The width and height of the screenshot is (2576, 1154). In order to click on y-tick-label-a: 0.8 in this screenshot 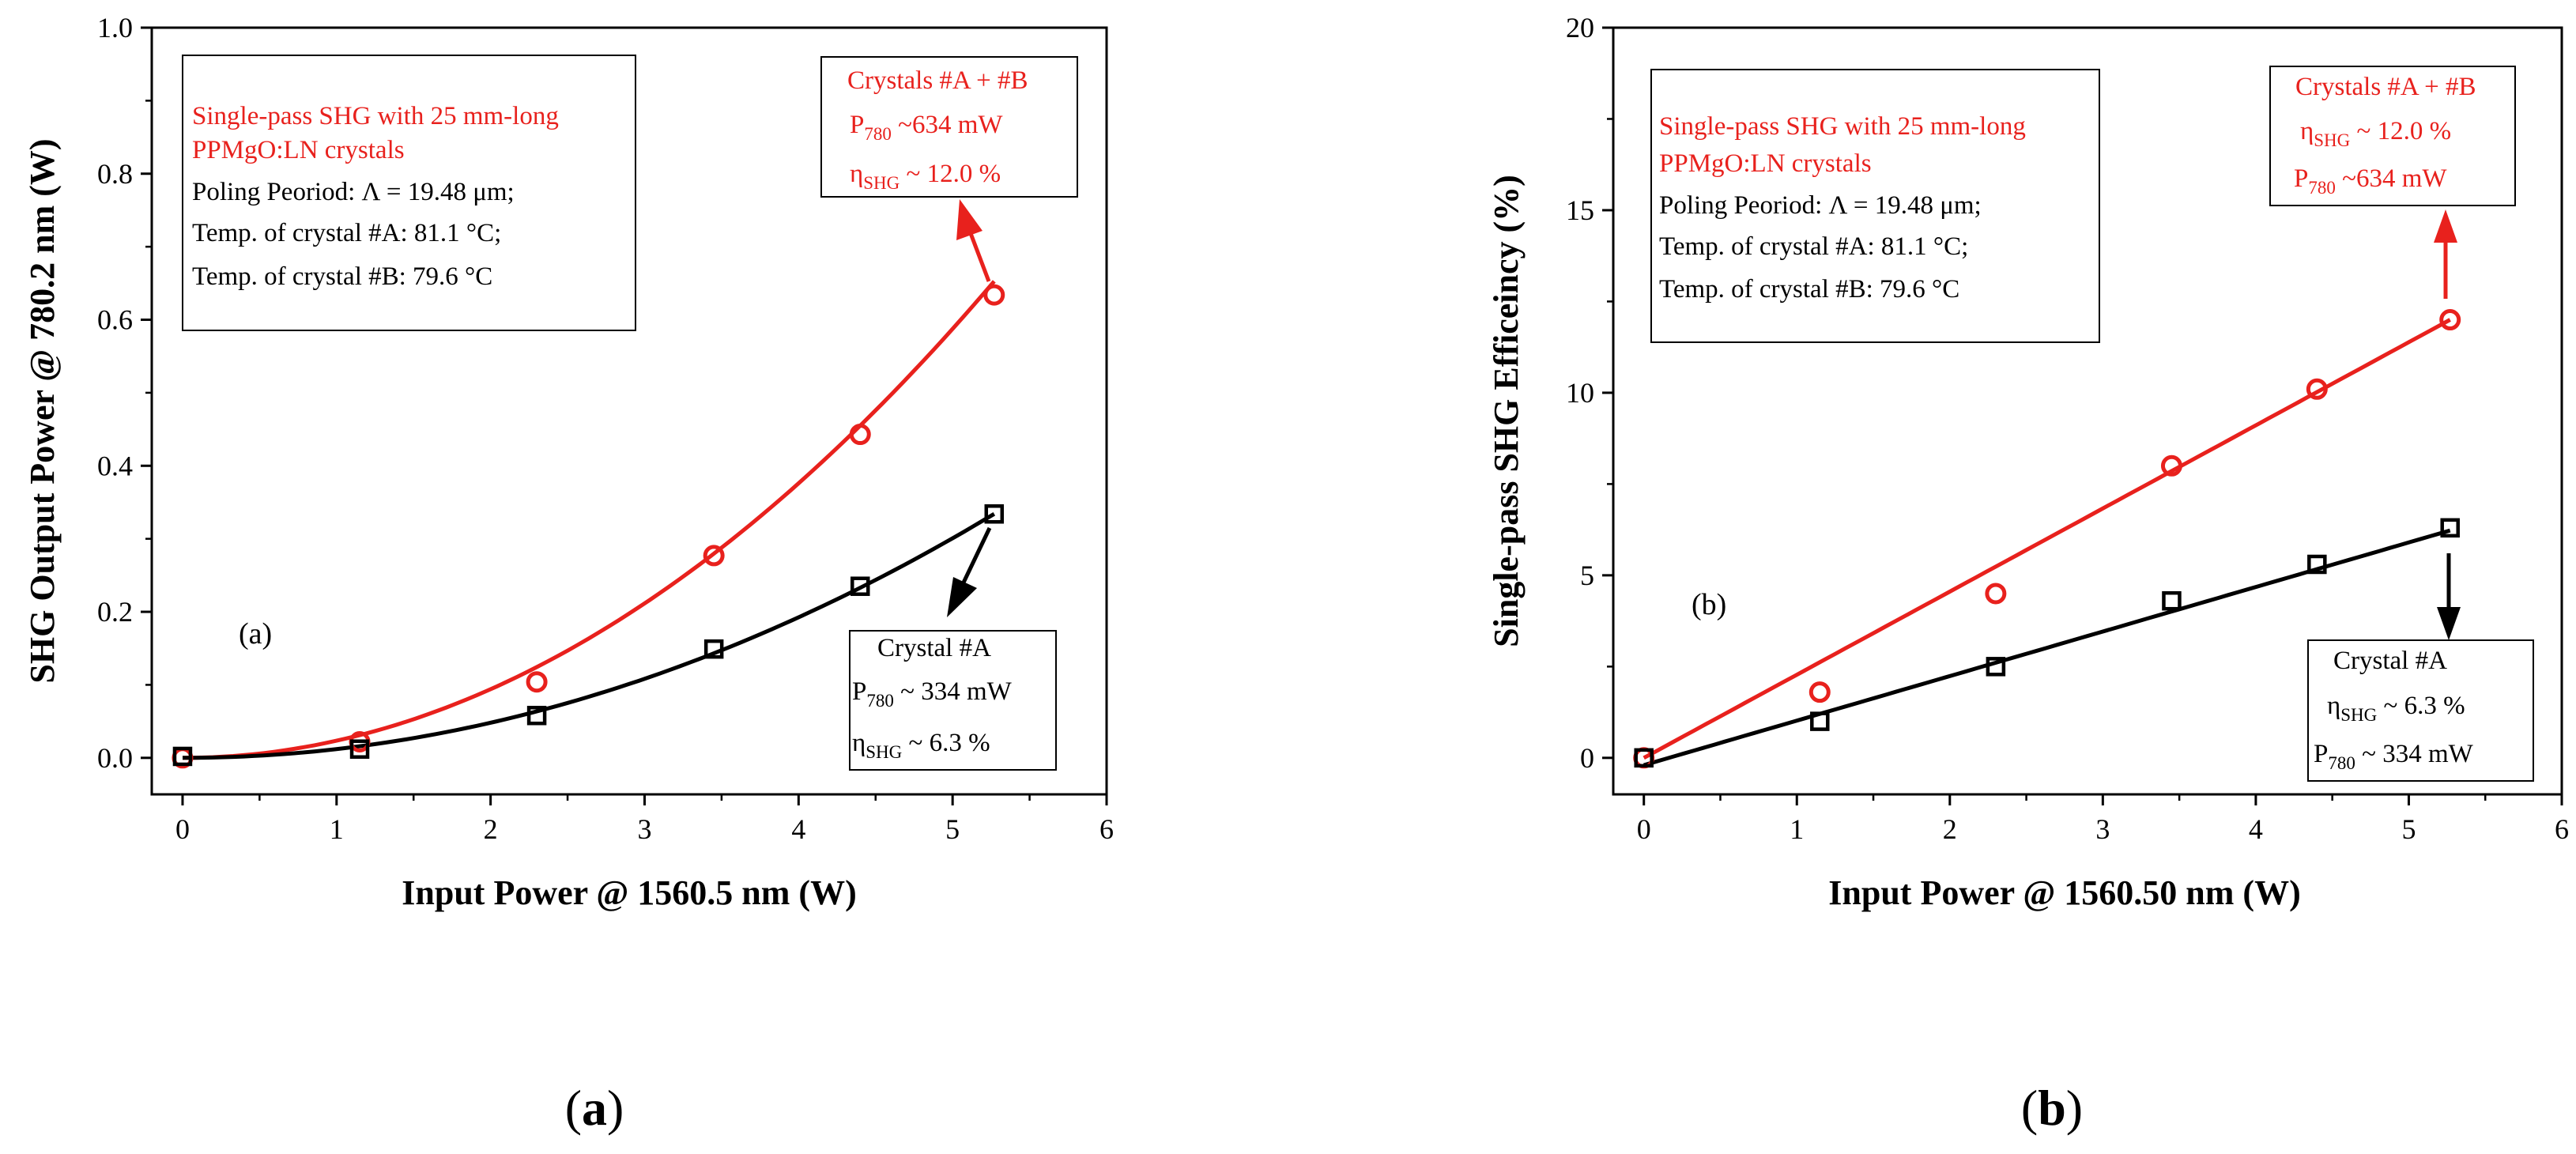, I will do `click(115, 174)`.